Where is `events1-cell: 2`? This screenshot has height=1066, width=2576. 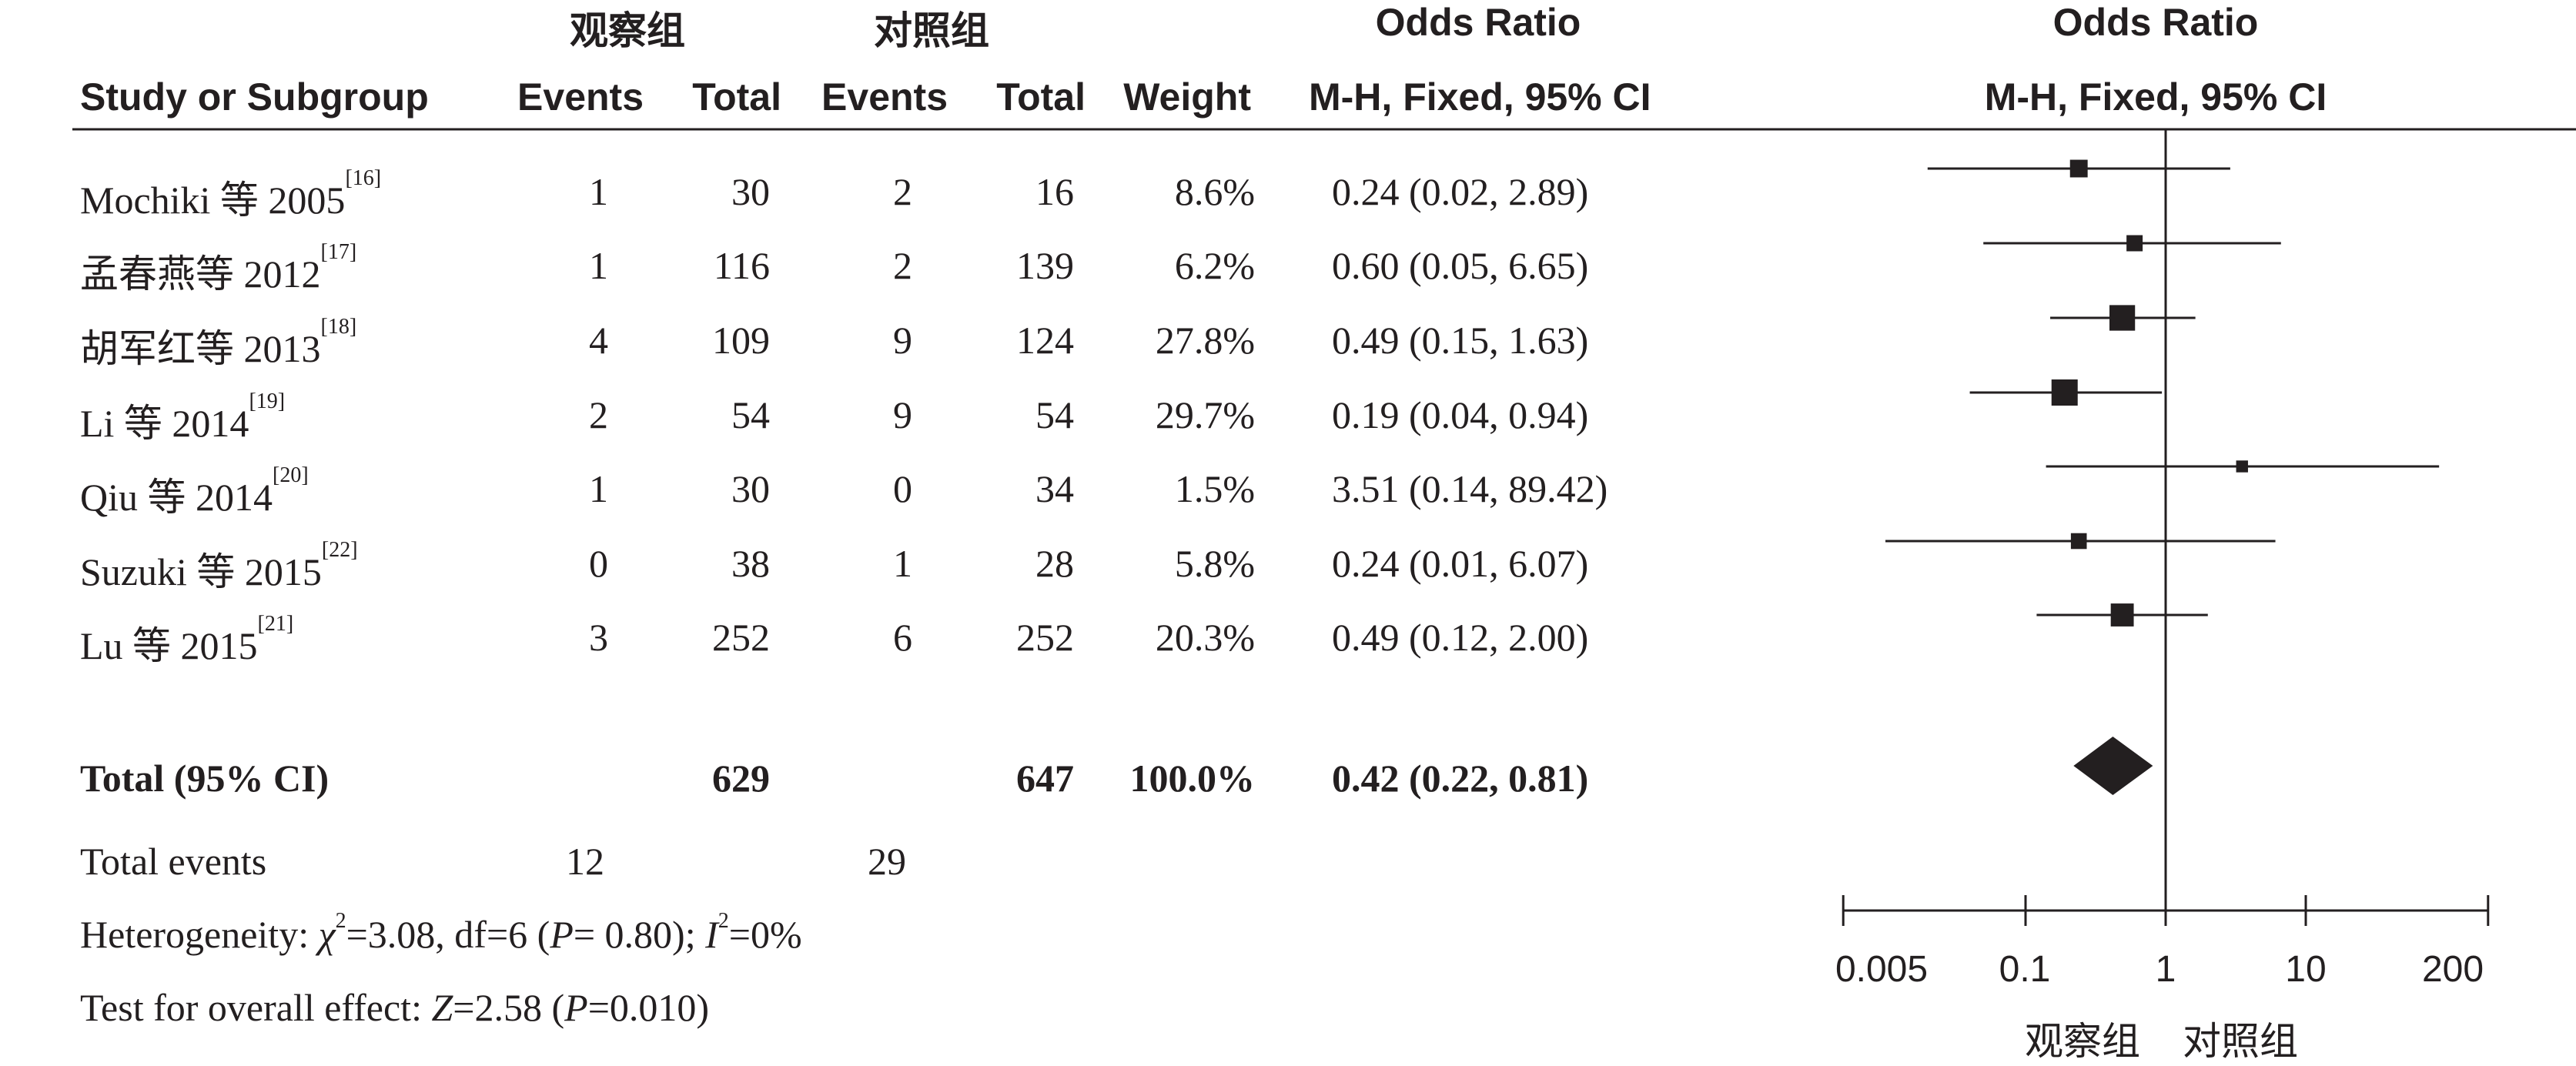 events1-cell: 2 is located at coordinates (599, 414).